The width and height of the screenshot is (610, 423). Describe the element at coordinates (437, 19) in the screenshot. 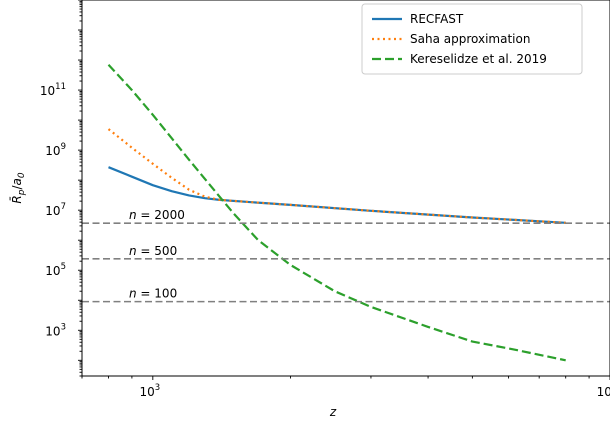

I see `legend-entry-1: RECFAST` at that location.